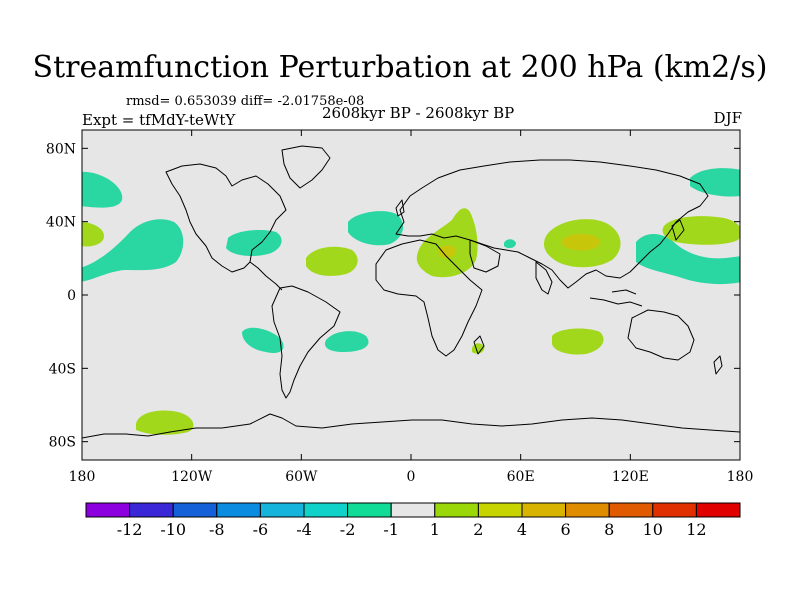 This screenshot has width=800, height=600. Describe the element at coordinates (581, 242) in the screenshot. I see `anomaly-core-south-asia` at that location.